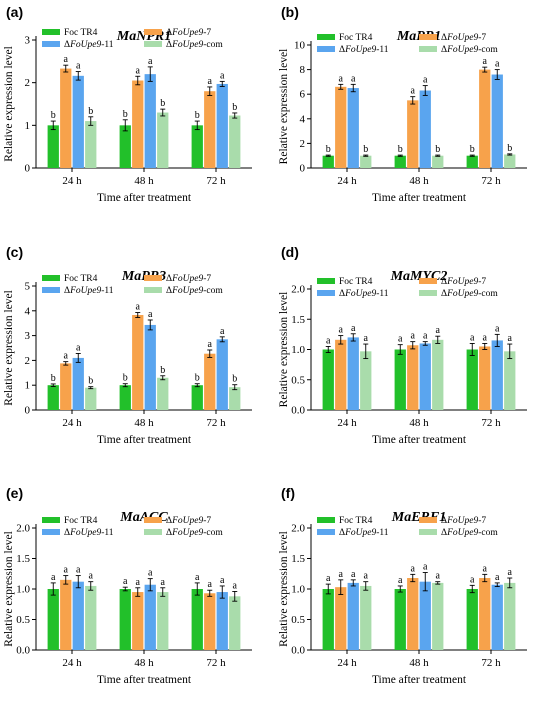  Describe the element at coordinates (298, 411) in the screenshot. I see `y-tick-label: 0.0` at that location.